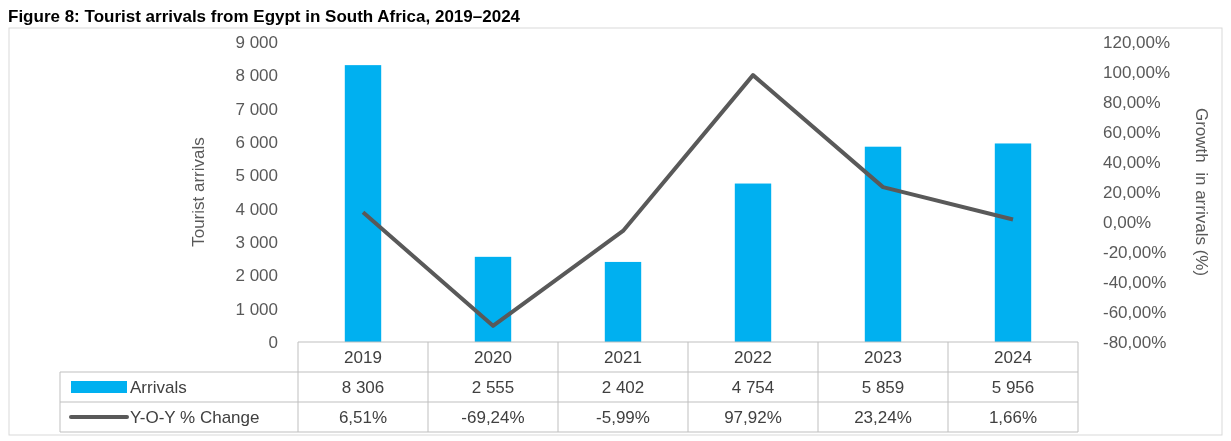 The image size is (1231, 441). What do you see at coordinates (1135, 342) in the screenshot?
I see `y2-tick-label: -80,00%` at bounding box center [1135, 342].